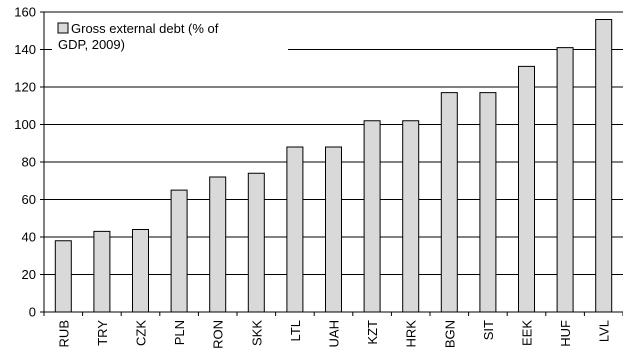  Describe the element at coordinates (411, 334) in the screenshot. I see `x-tick-label-hrk: HRK` at that location.